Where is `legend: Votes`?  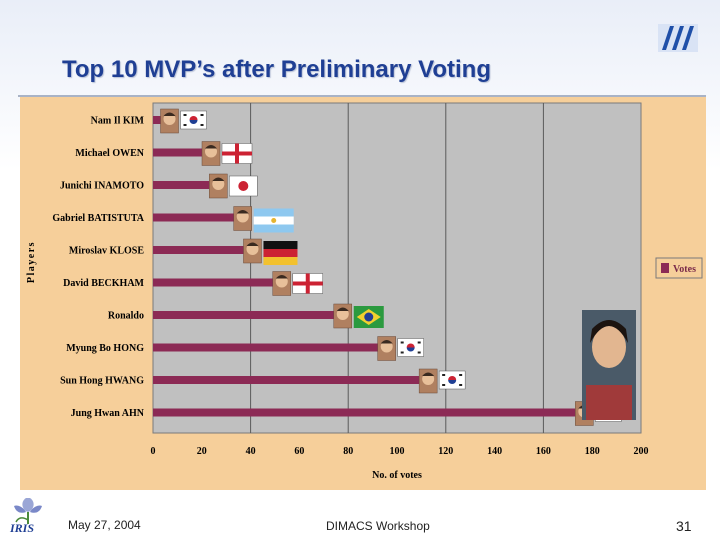 legend: Votes is located at coordinates (679, 268).